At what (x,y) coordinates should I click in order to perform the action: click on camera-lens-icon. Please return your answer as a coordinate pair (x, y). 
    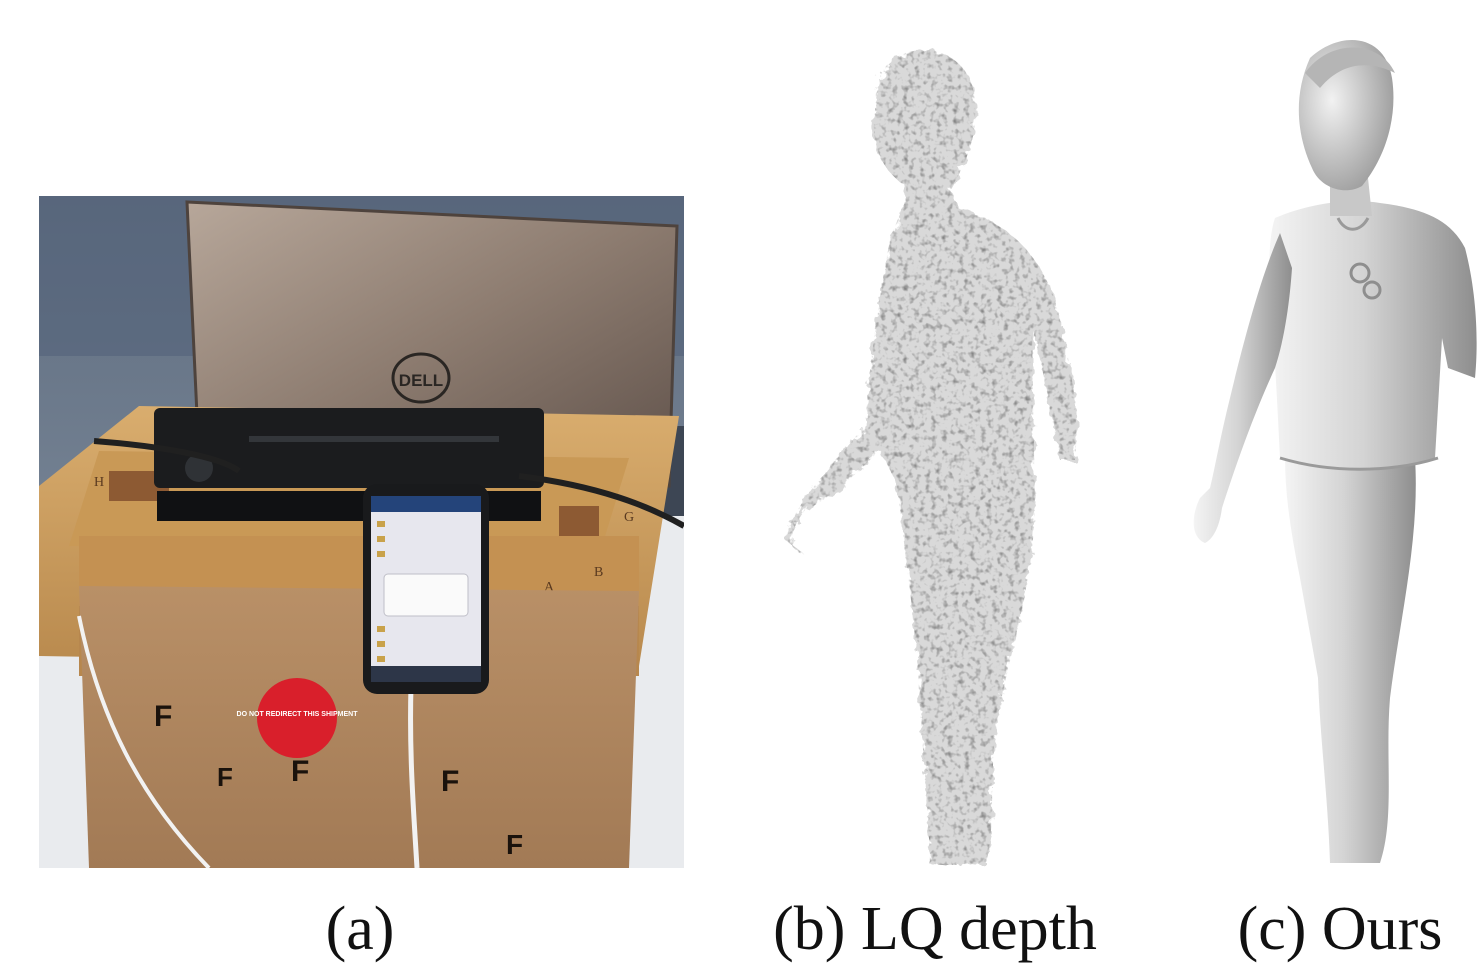
    Looking at the image, I should click on (199, 468).